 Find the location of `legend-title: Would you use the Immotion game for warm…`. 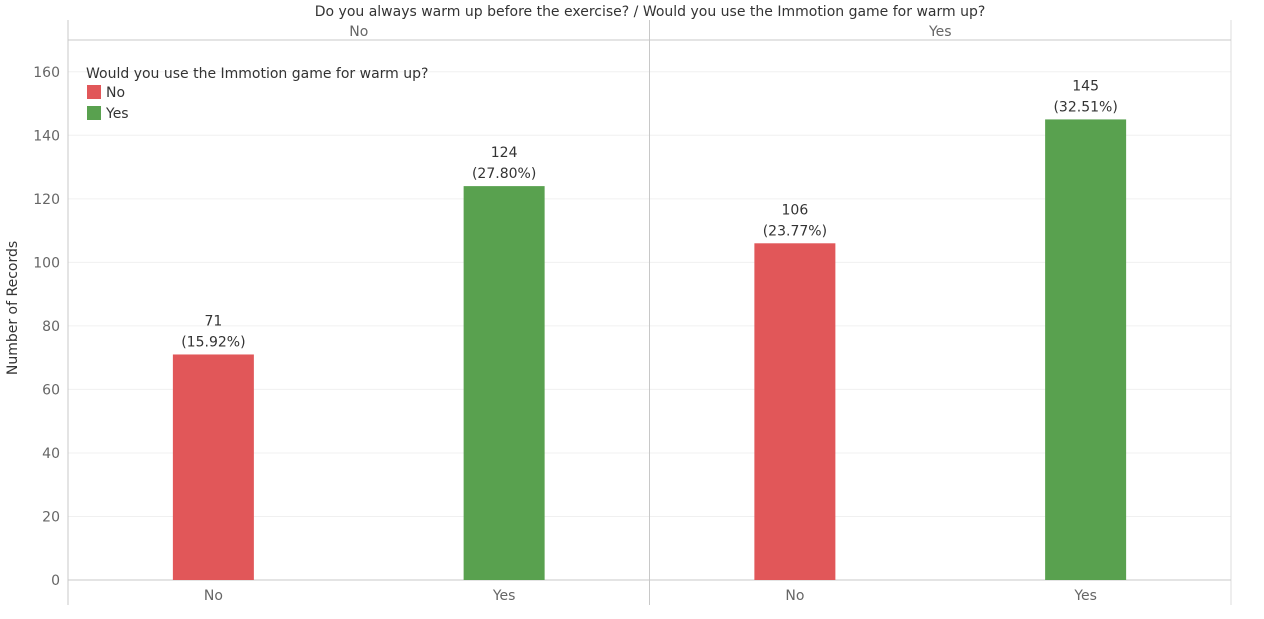

legend-title: Would you use the Immotion game for warm… is located at coordinates (257, 74).